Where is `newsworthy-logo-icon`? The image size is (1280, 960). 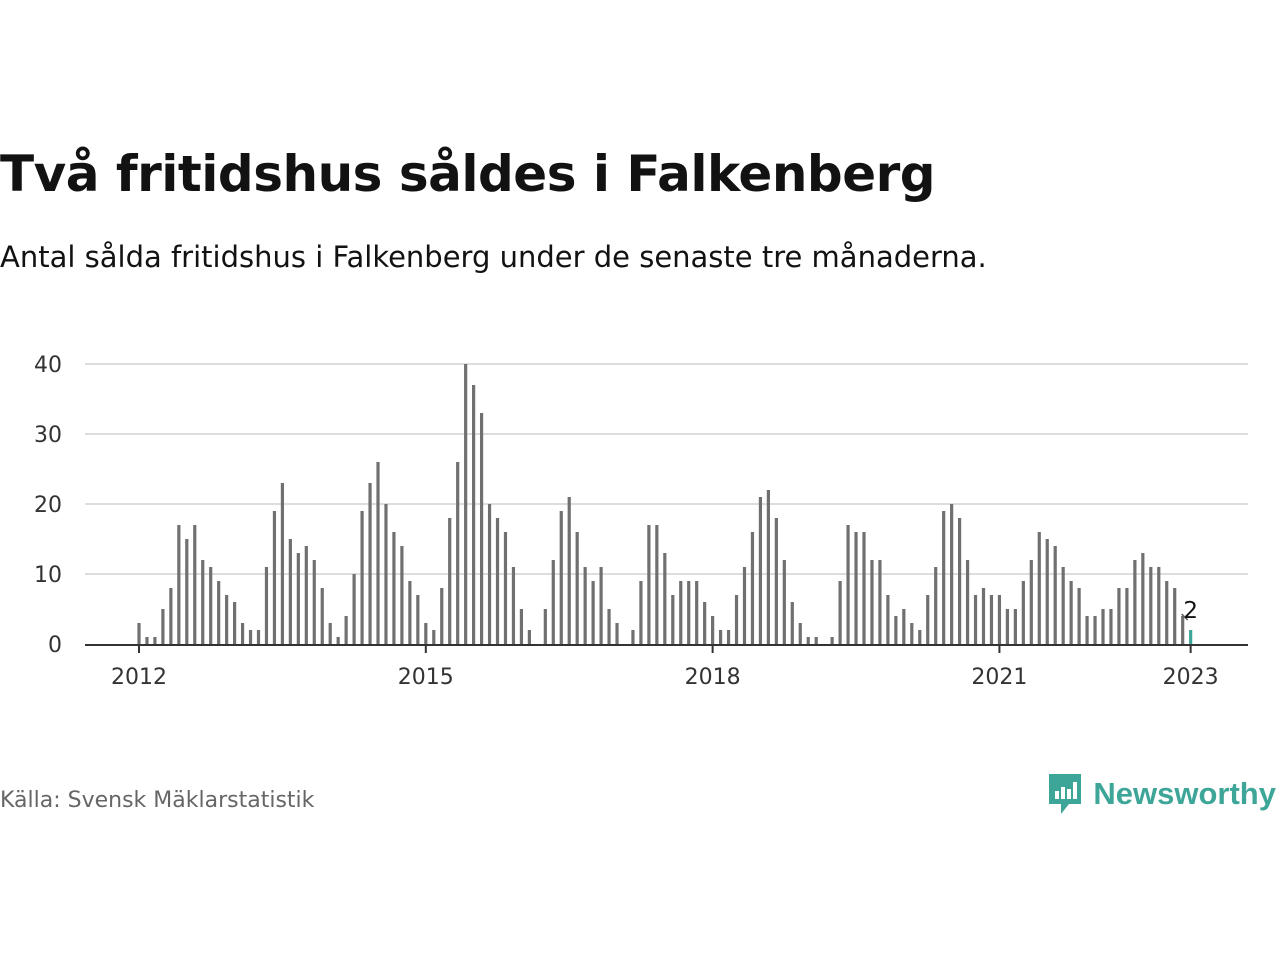
newsworthy-logo-icon is located at coordinates (1065, 794).